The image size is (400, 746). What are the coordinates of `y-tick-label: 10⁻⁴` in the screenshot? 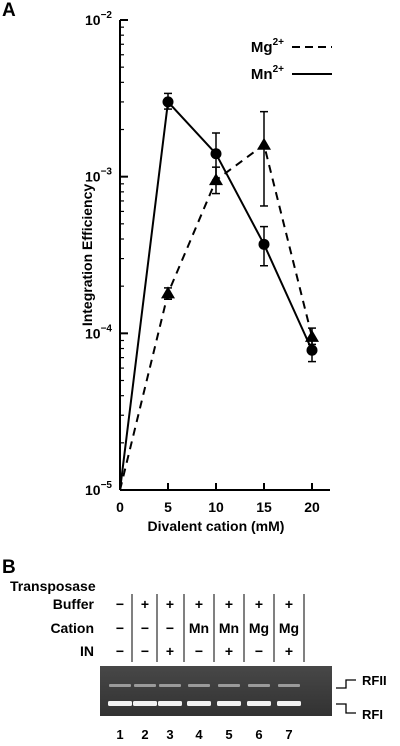 It's located at (98, 332).